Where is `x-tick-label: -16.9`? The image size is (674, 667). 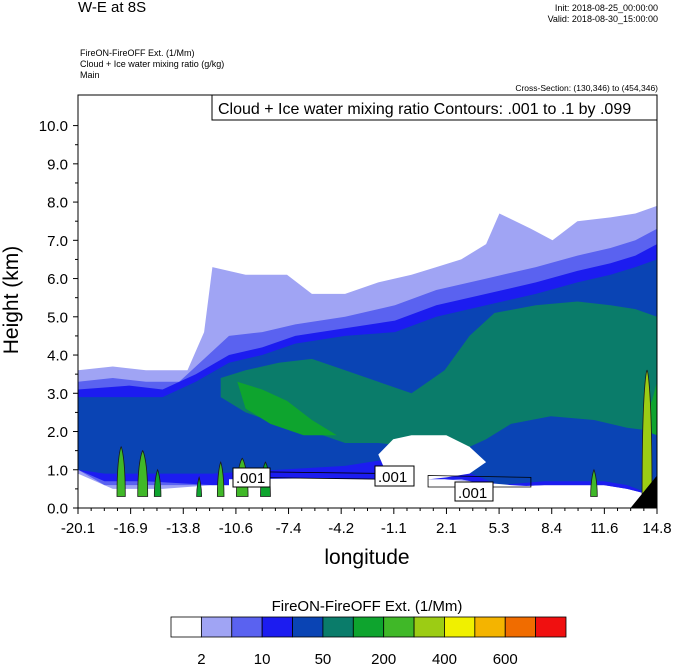 x-tick-label: -16.9 is located at coordinates (131, 528).